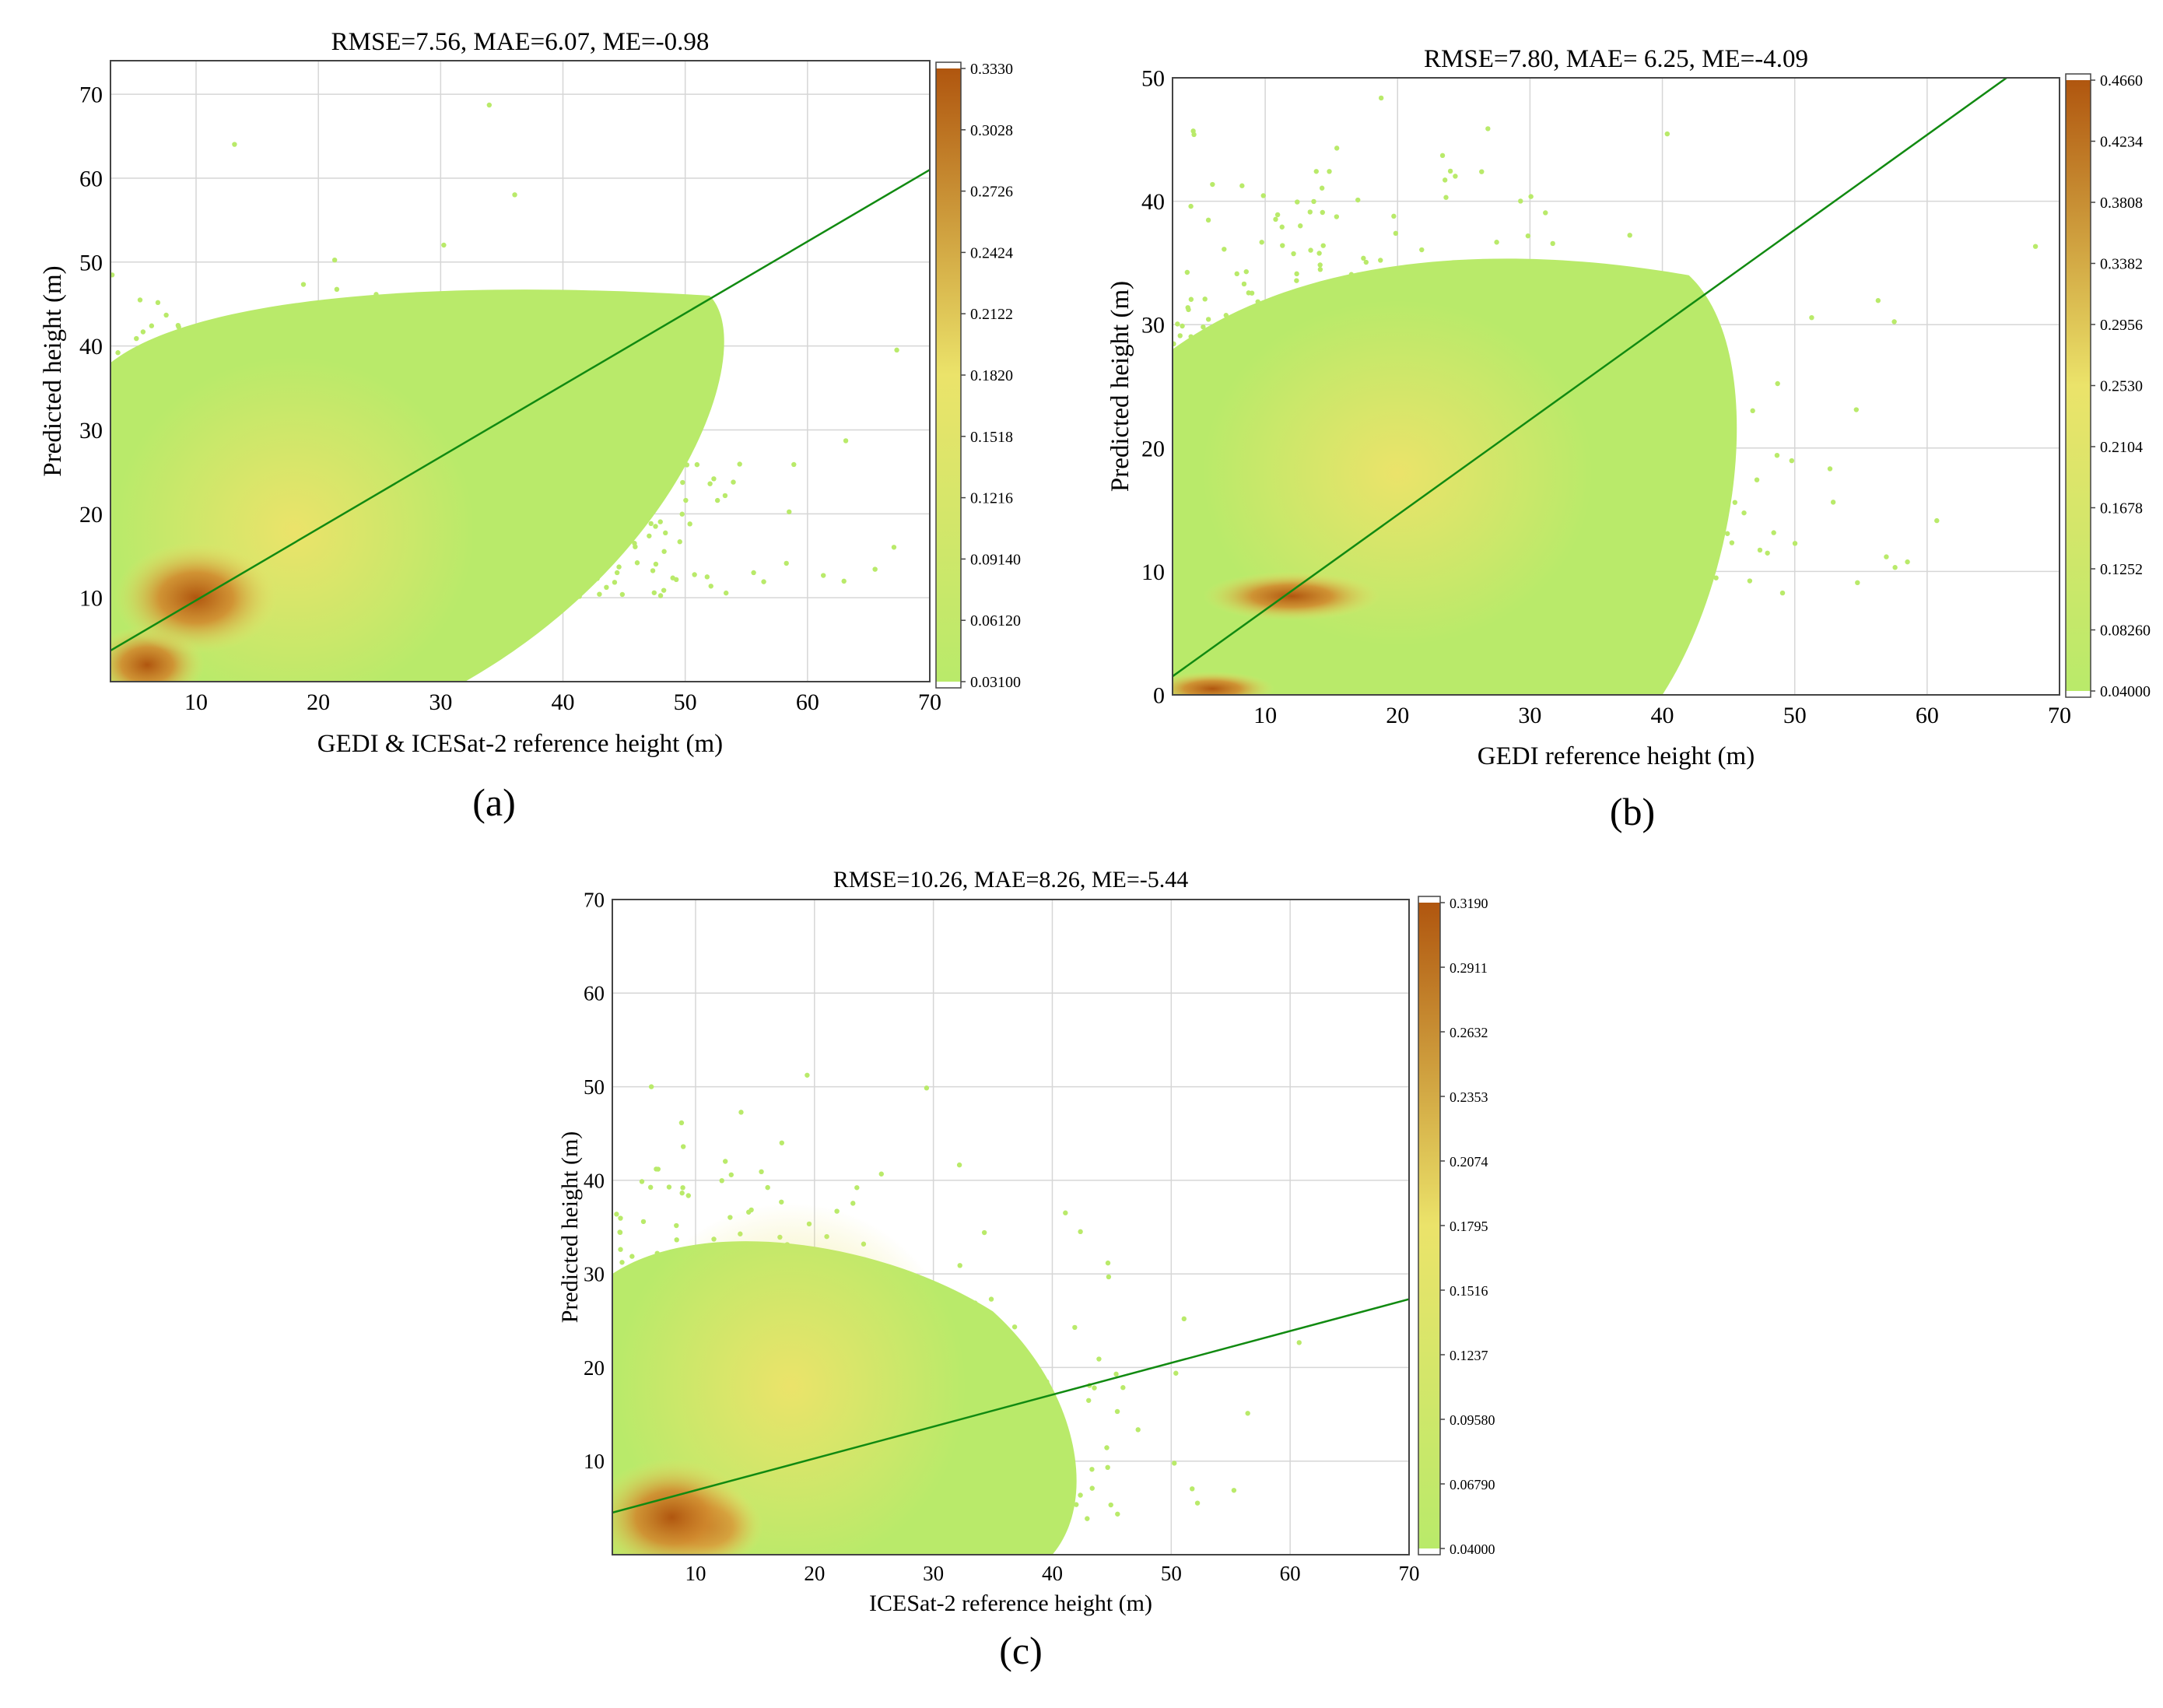 Image resolution: width=2163 pixels, height=1708 pixels. What do you see at coordinates (1616, 59) in the screenshot?
I see `chart-title: RMSE=7.80, MAE= 6.25, ME=-4.09` at bounding box center [1616, 59].